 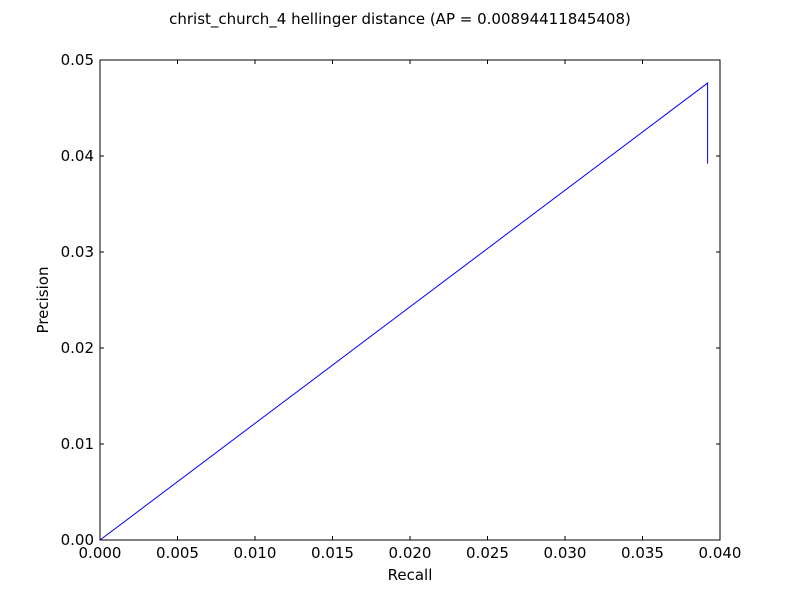 I want to click on x-tick-label: 0.035, so click(x=642, y=553).